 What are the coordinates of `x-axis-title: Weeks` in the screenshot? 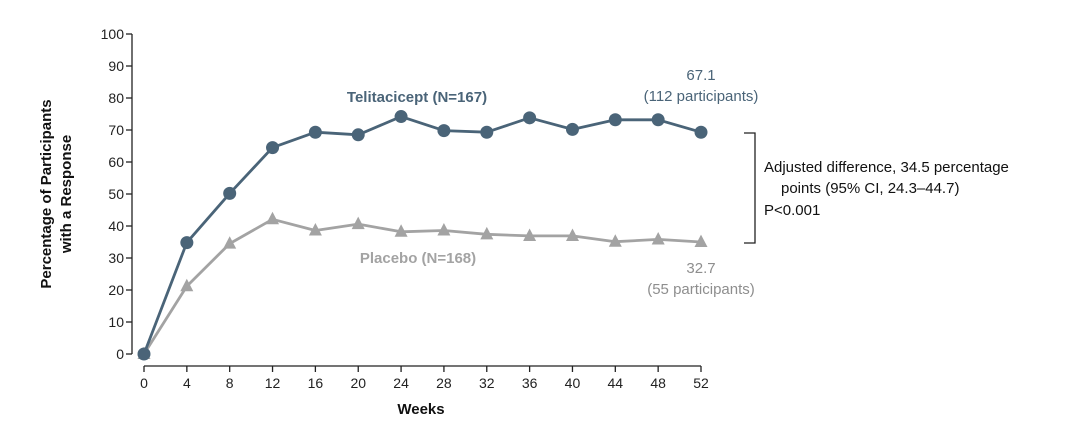 It's located at (420, 409).